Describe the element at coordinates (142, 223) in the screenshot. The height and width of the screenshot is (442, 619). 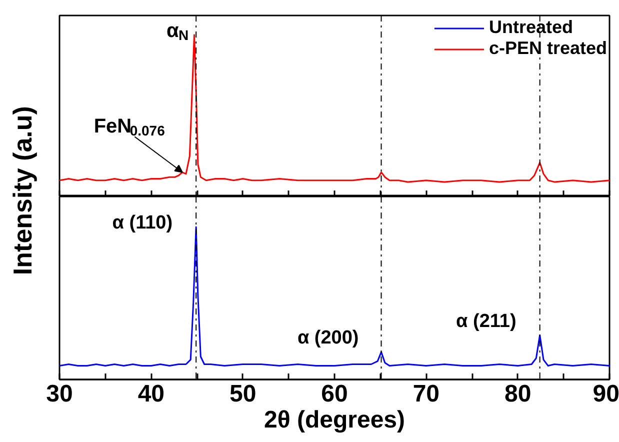
I see `annotation: α (110)` at that location.